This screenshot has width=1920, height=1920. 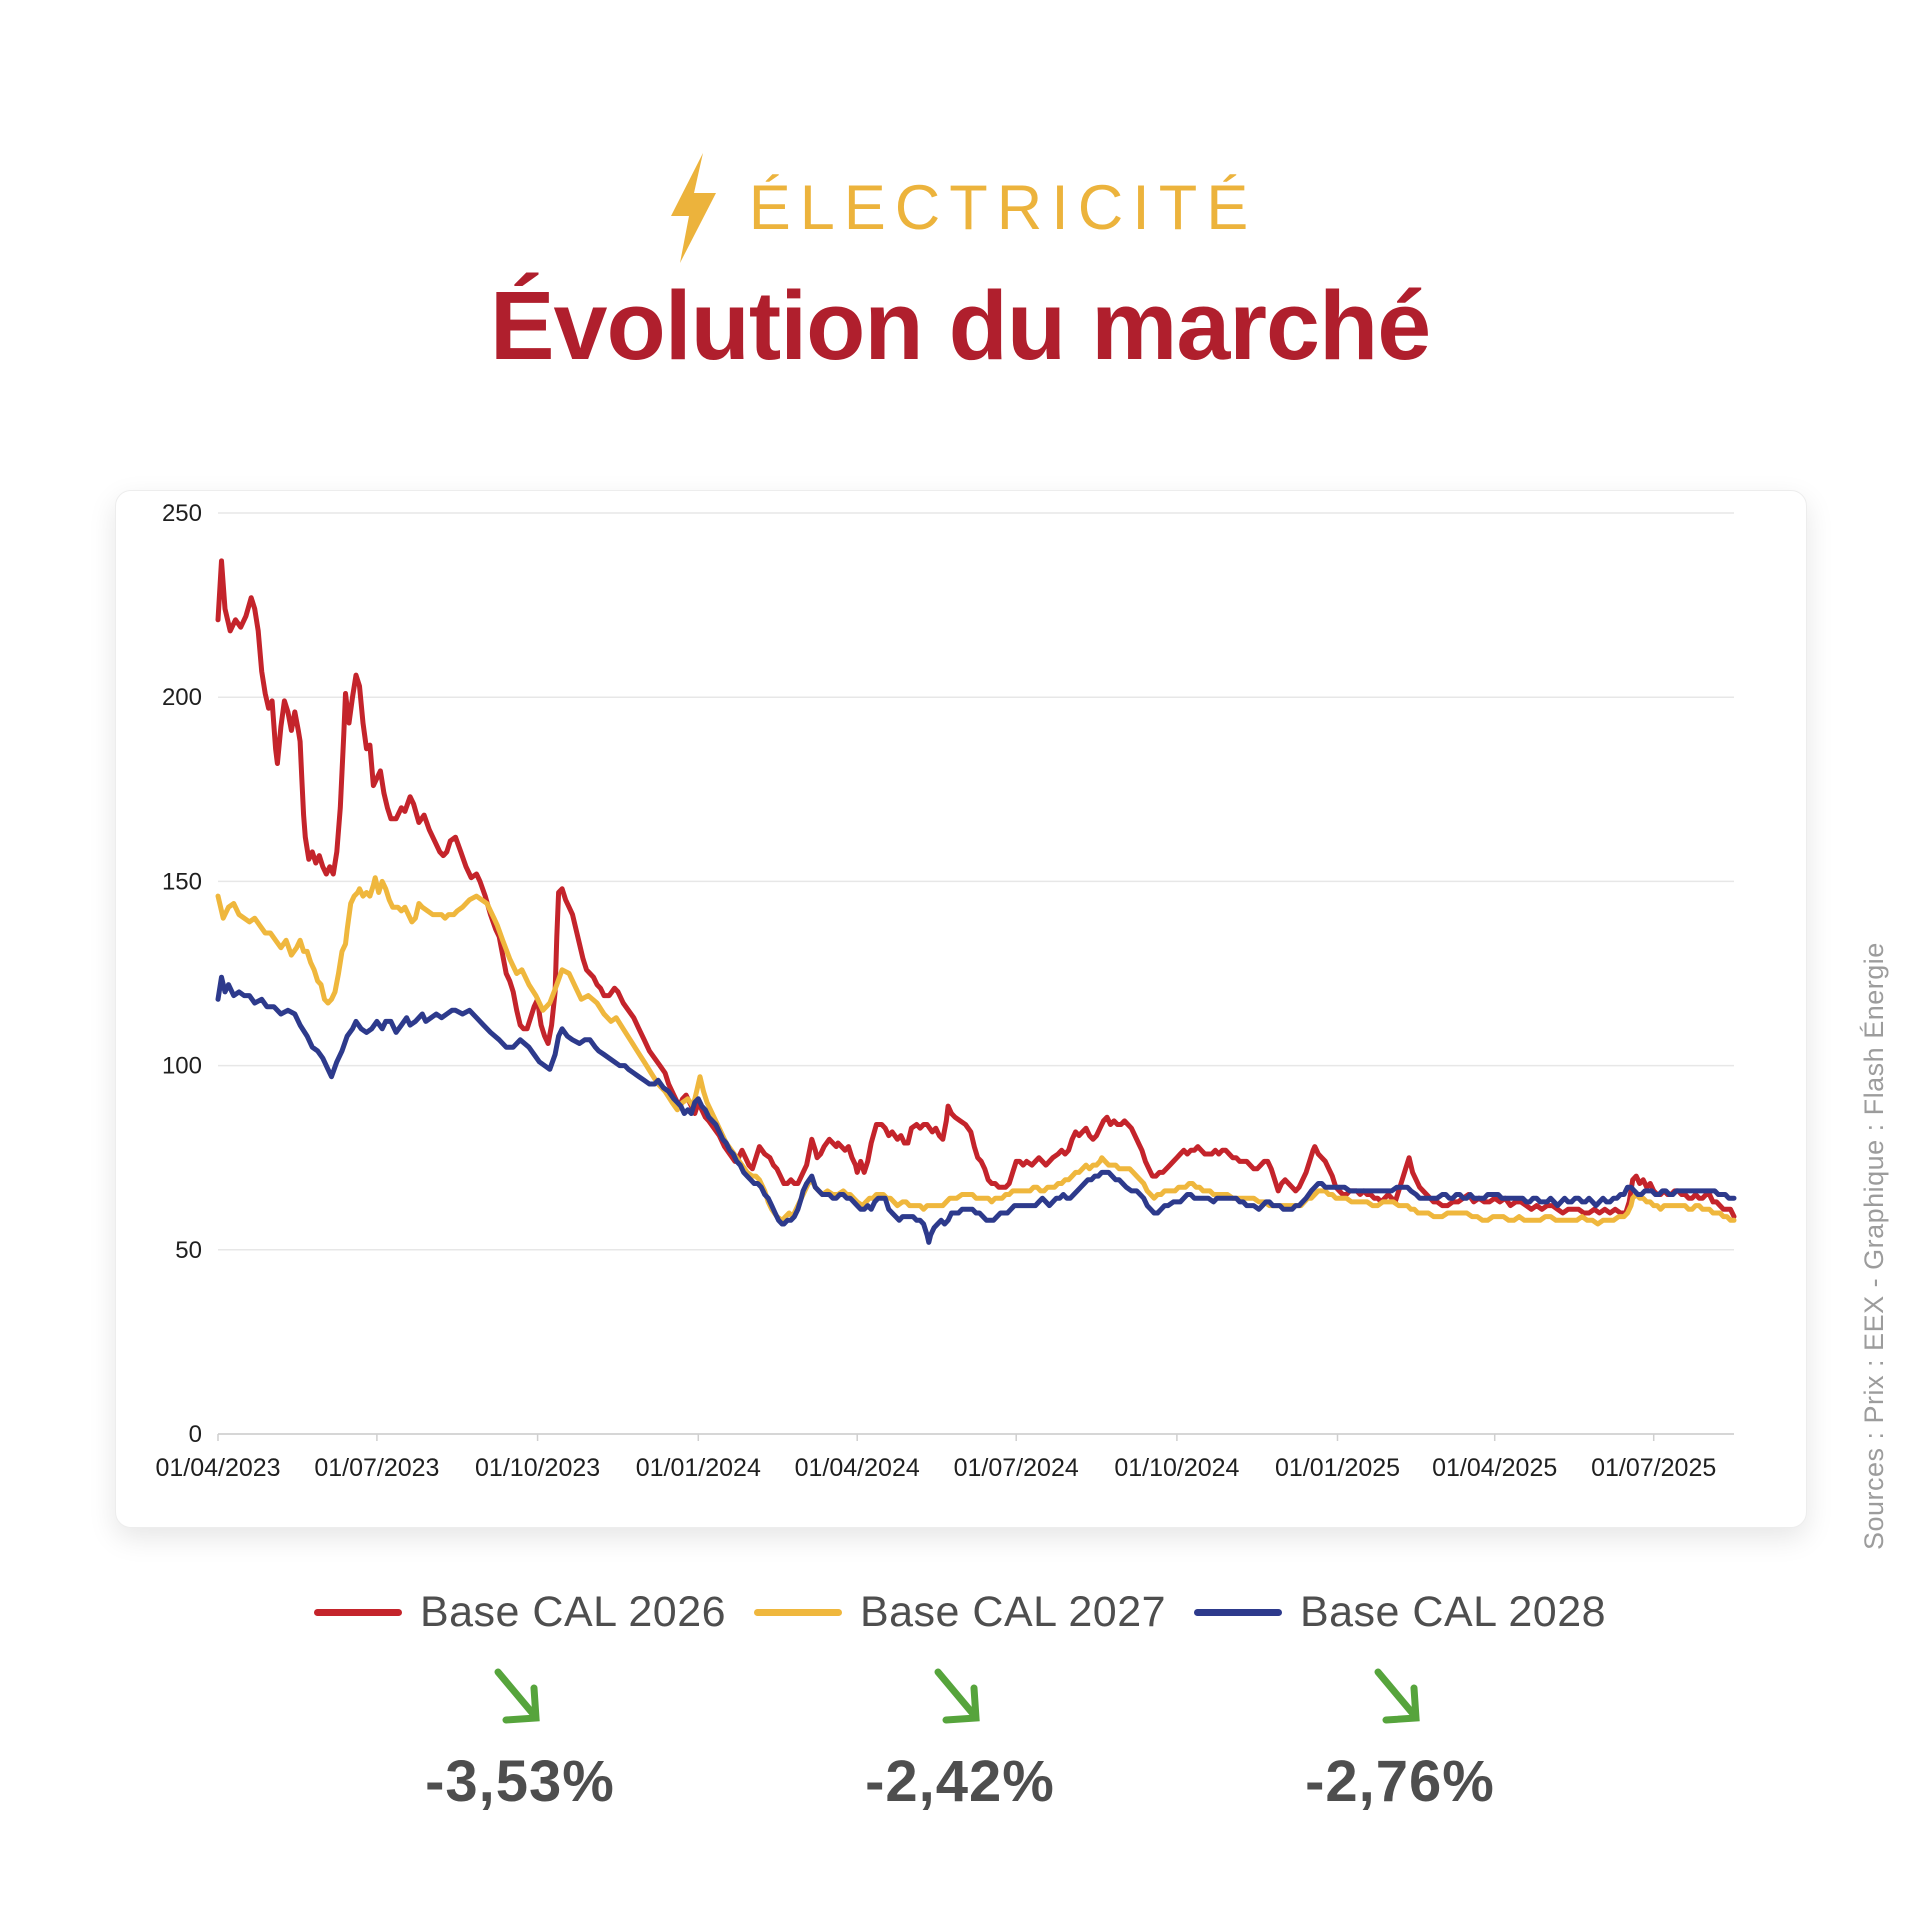 I want to click on change-value: -2,42%, so click(x=960, y=1781).